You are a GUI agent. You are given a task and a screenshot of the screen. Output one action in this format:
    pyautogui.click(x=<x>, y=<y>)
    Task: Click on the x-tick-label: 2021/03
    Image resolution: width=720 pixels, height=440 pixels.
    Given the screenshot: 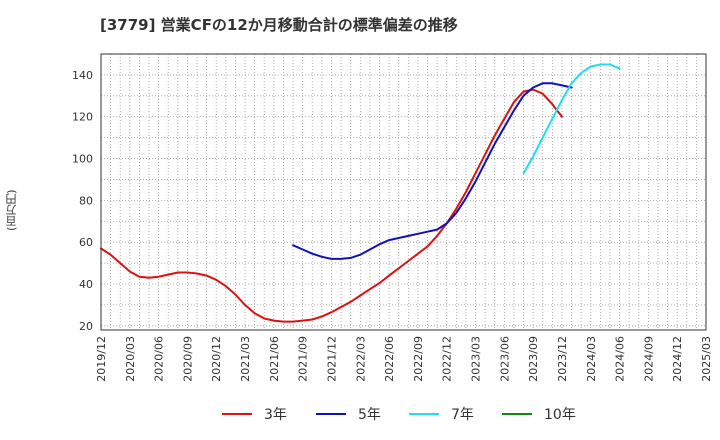 What is the action you would take?
    pyautogui.click(x=245, y=359)
    